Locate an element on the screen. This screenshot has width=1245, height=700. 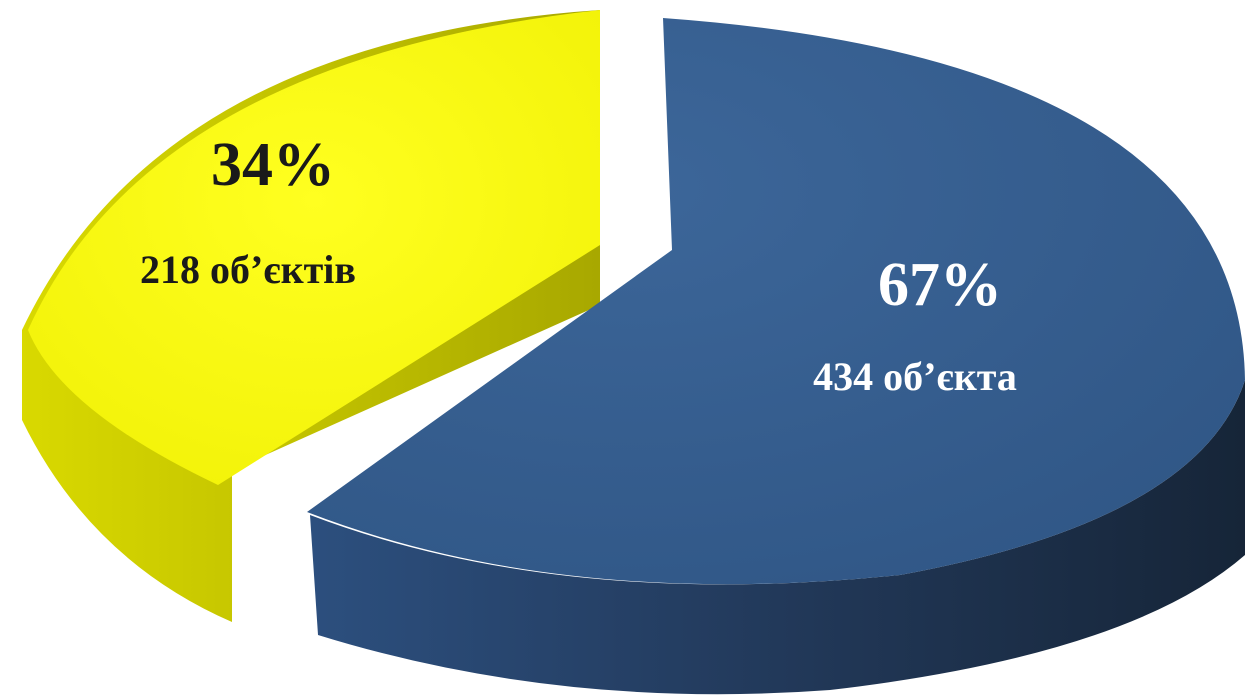
pie-slice-0-percent-label: 34% is located at coordinates (273, 165).